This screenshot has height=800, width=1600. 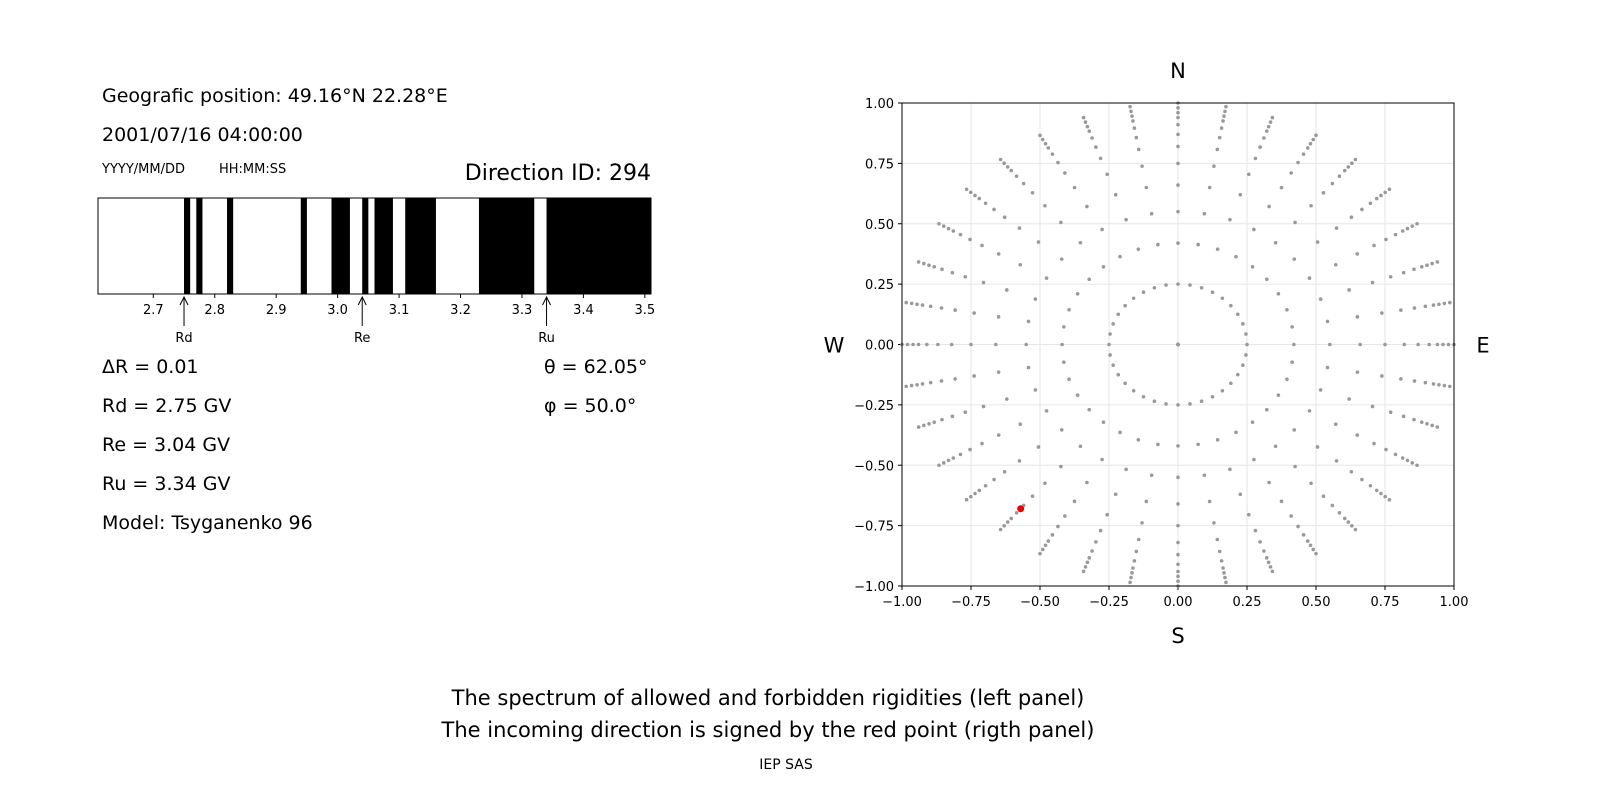 I want to click on y-tick-label: −1.00, so click(x=874, y=587).